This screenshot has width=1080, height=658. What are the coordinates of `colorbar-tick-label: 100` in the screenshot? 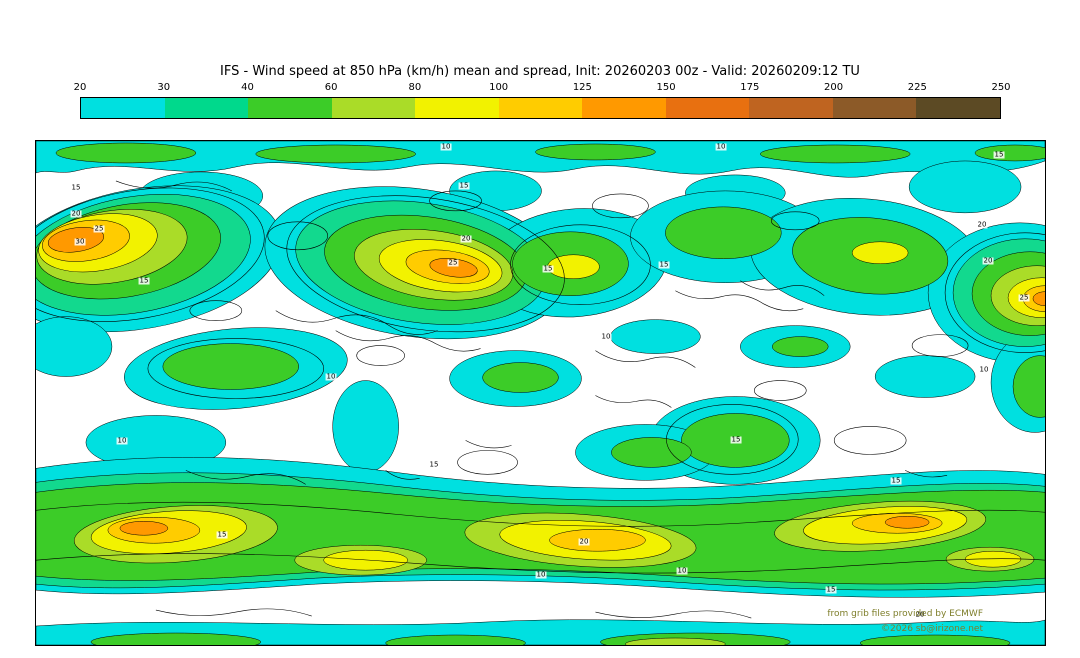 It's located at (499, 87).